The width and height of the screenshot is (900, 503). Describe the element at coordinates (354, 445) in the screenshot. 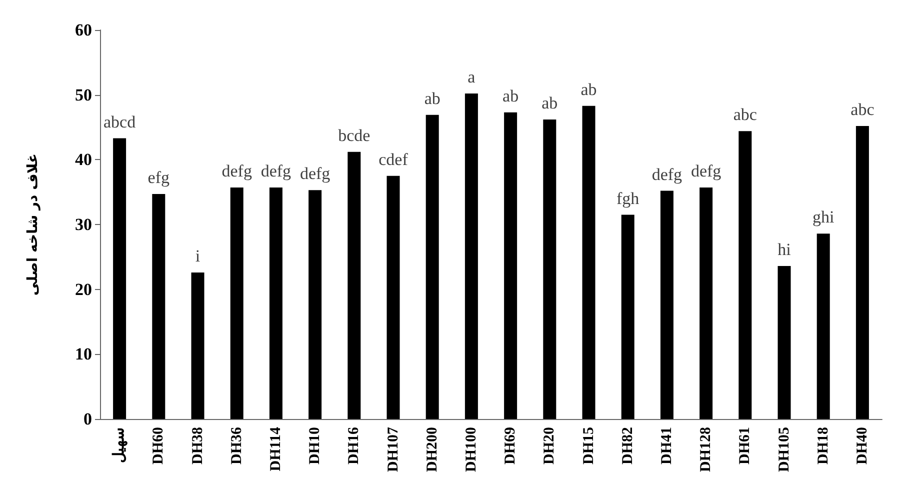

I see `x-tick-label: DH16` at that location.